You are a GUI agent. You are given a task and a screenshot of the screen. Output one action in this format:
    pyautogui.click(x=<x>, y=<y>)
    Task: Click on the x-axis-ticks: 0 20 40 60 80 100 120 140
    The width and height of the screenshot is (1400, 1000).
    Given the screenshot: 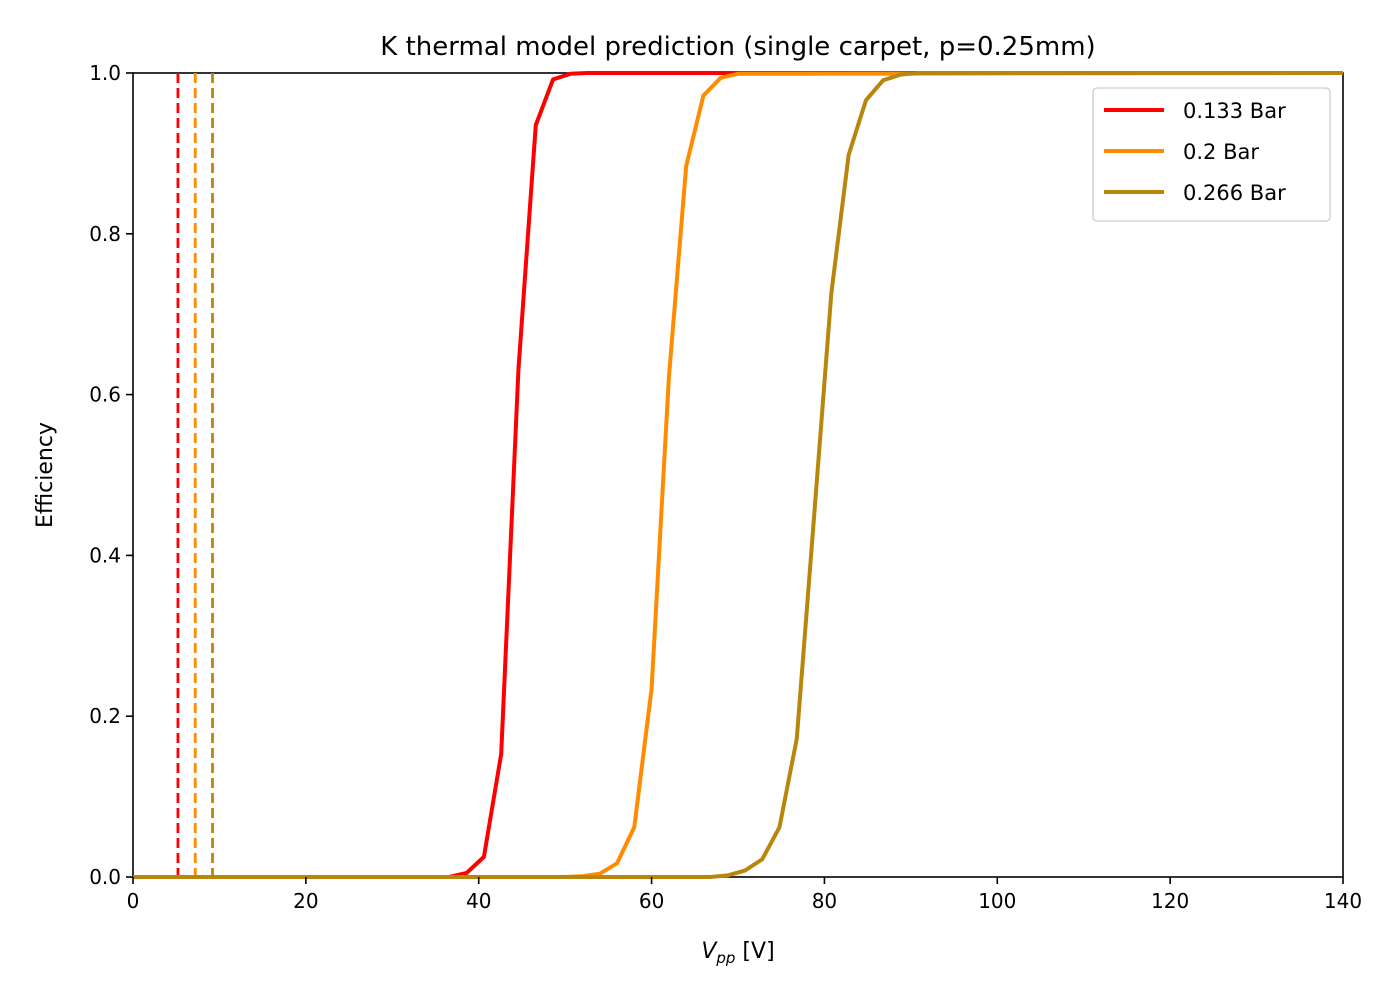 What is the action you would take?
    pyautogui.click(x=744, y=895)
    